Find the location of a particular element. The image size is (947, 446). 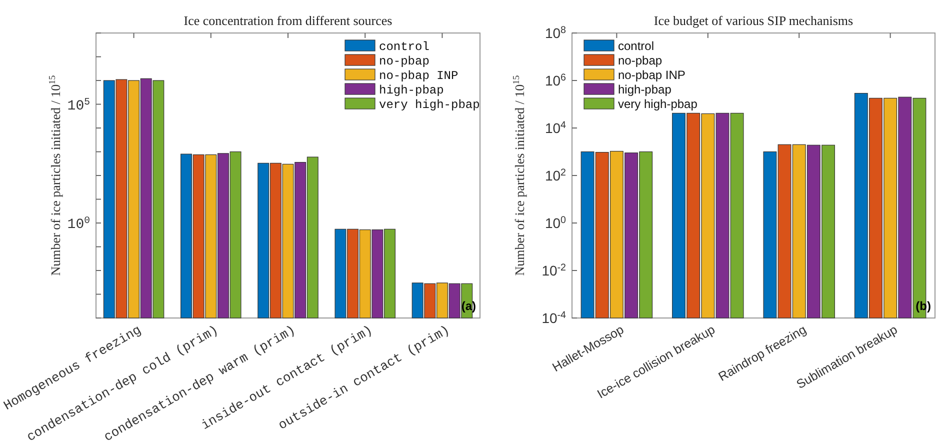

chart-title: Ice concentration from different sources is located at coordinates (288, 20).